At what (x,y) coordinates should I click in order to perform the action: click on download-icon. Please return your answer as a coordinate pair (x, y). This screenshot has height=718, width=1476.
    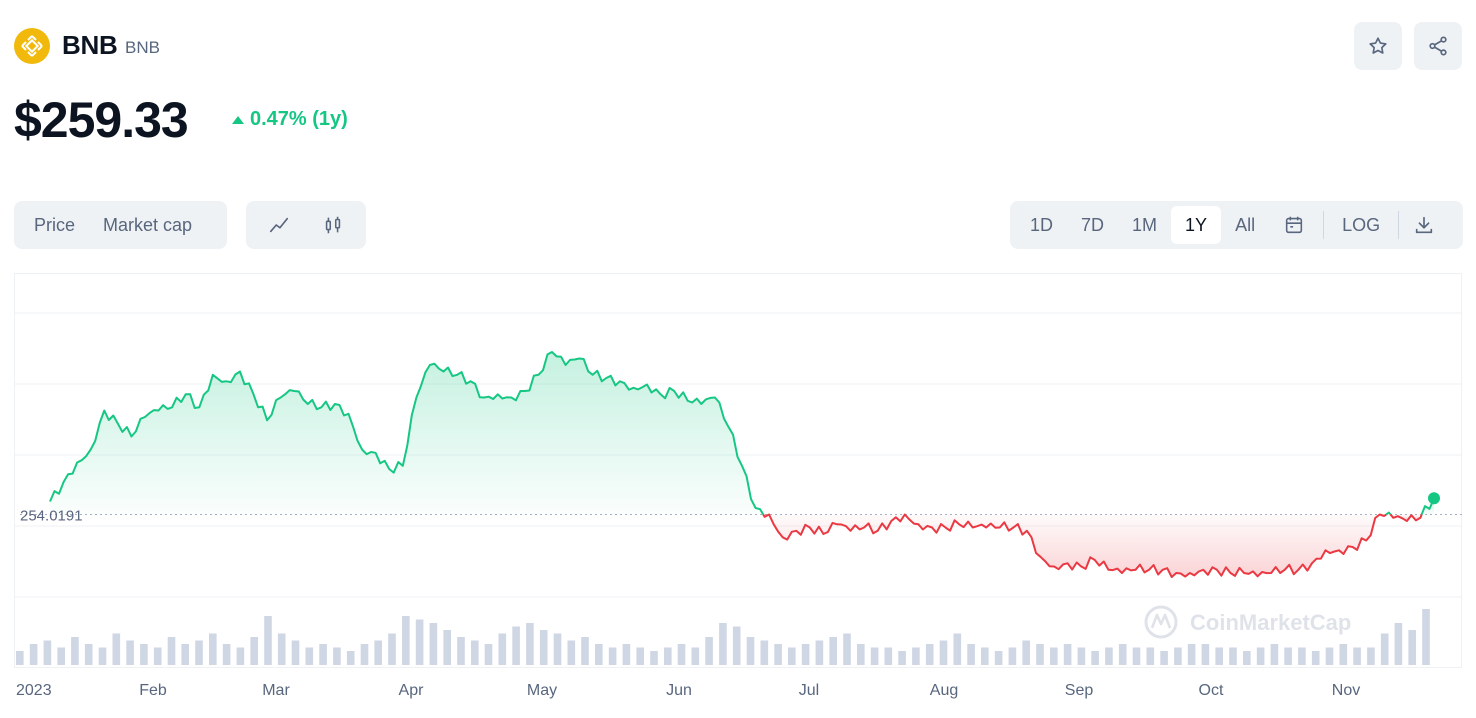
    Looking at the image, I should click on (1424, 225).